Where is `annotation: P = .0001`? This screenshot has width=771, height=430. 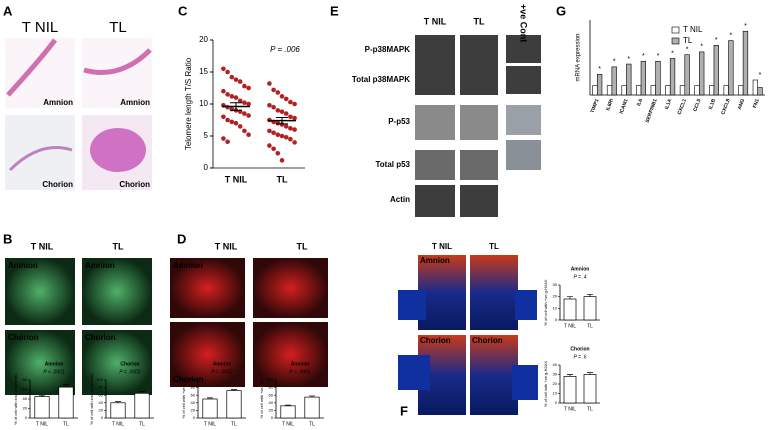 annotation: P = .0001 is located at coordinates (300, 372).